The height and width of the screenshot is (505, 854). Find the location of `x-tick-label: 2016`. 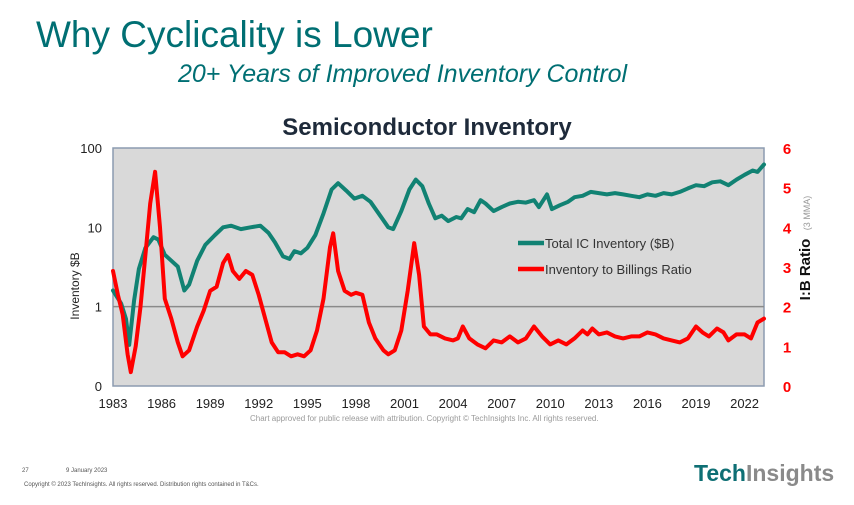

x-tick-label: 2016 is located at coordinates (647, 403).